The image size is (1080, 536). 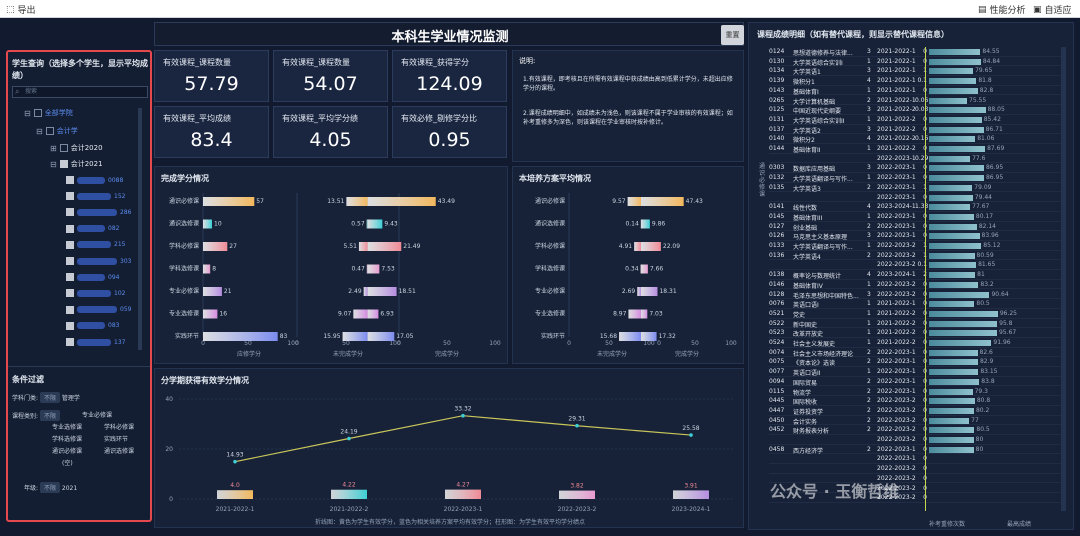 I want to click on table-row: 0141 线性代数 4 2023-2024-1 1.33 77.67, so click(x=917, y=207).